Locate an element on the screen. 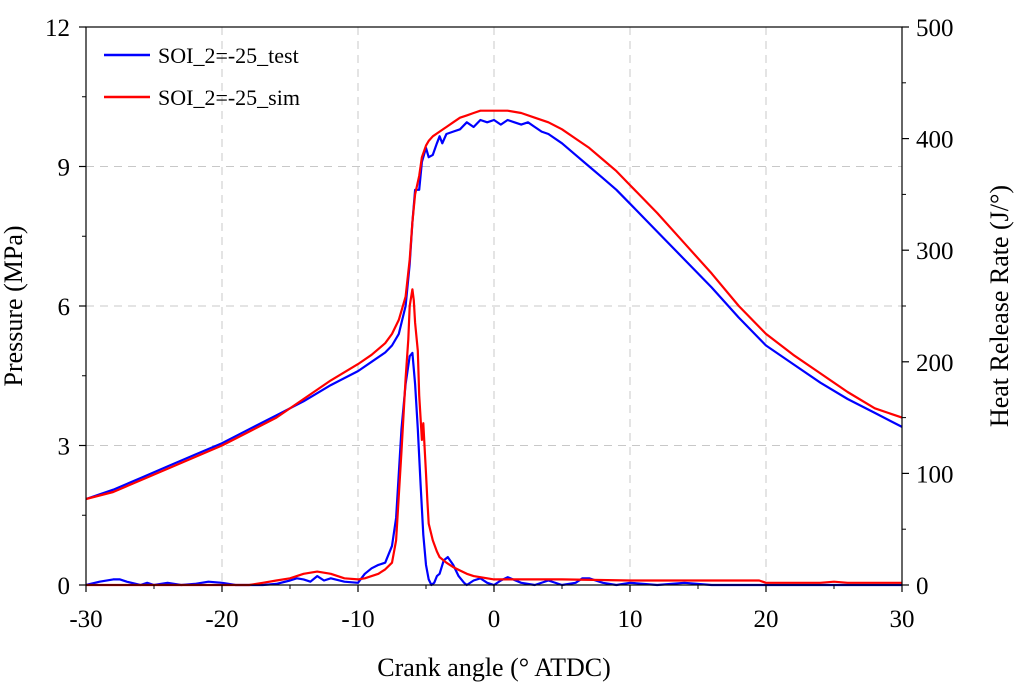  y-right-tick-label: 100 is located at coordinates (935, 474).